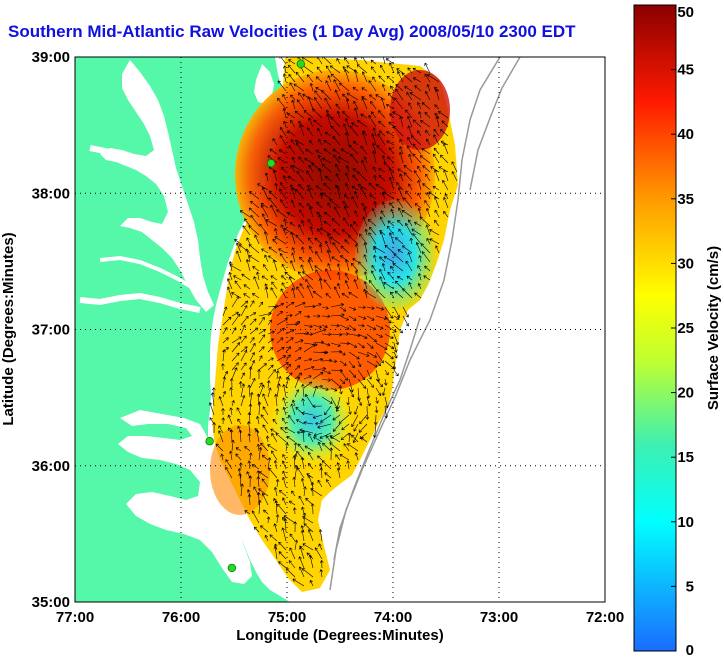  I want to click on james-river, so click(140, 302).